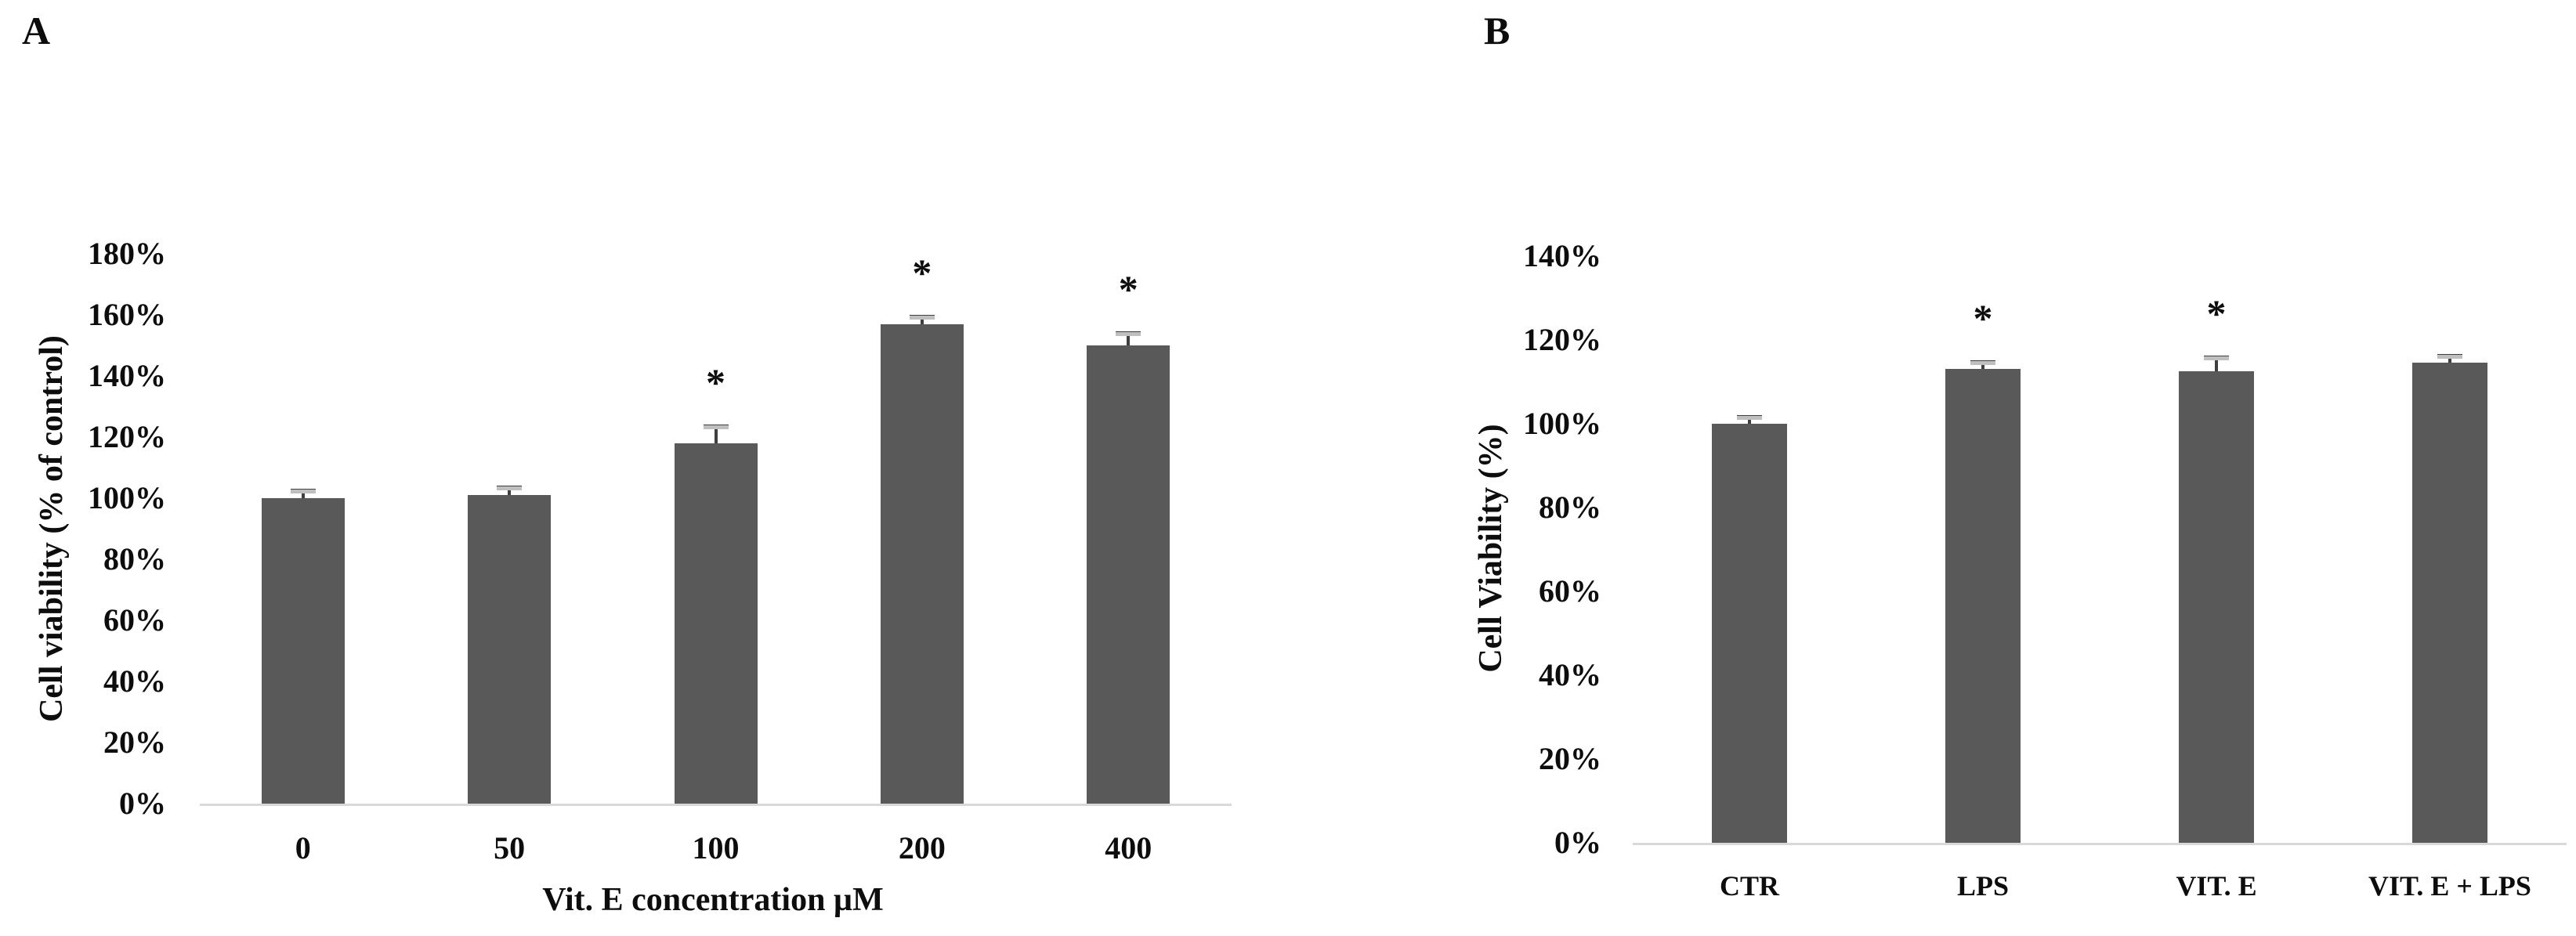 This screenshot has height=936, width=2576. Describe the element at coordinates (1128, 848) in the screenshot. I see `x-tick-label: 400` at that location.